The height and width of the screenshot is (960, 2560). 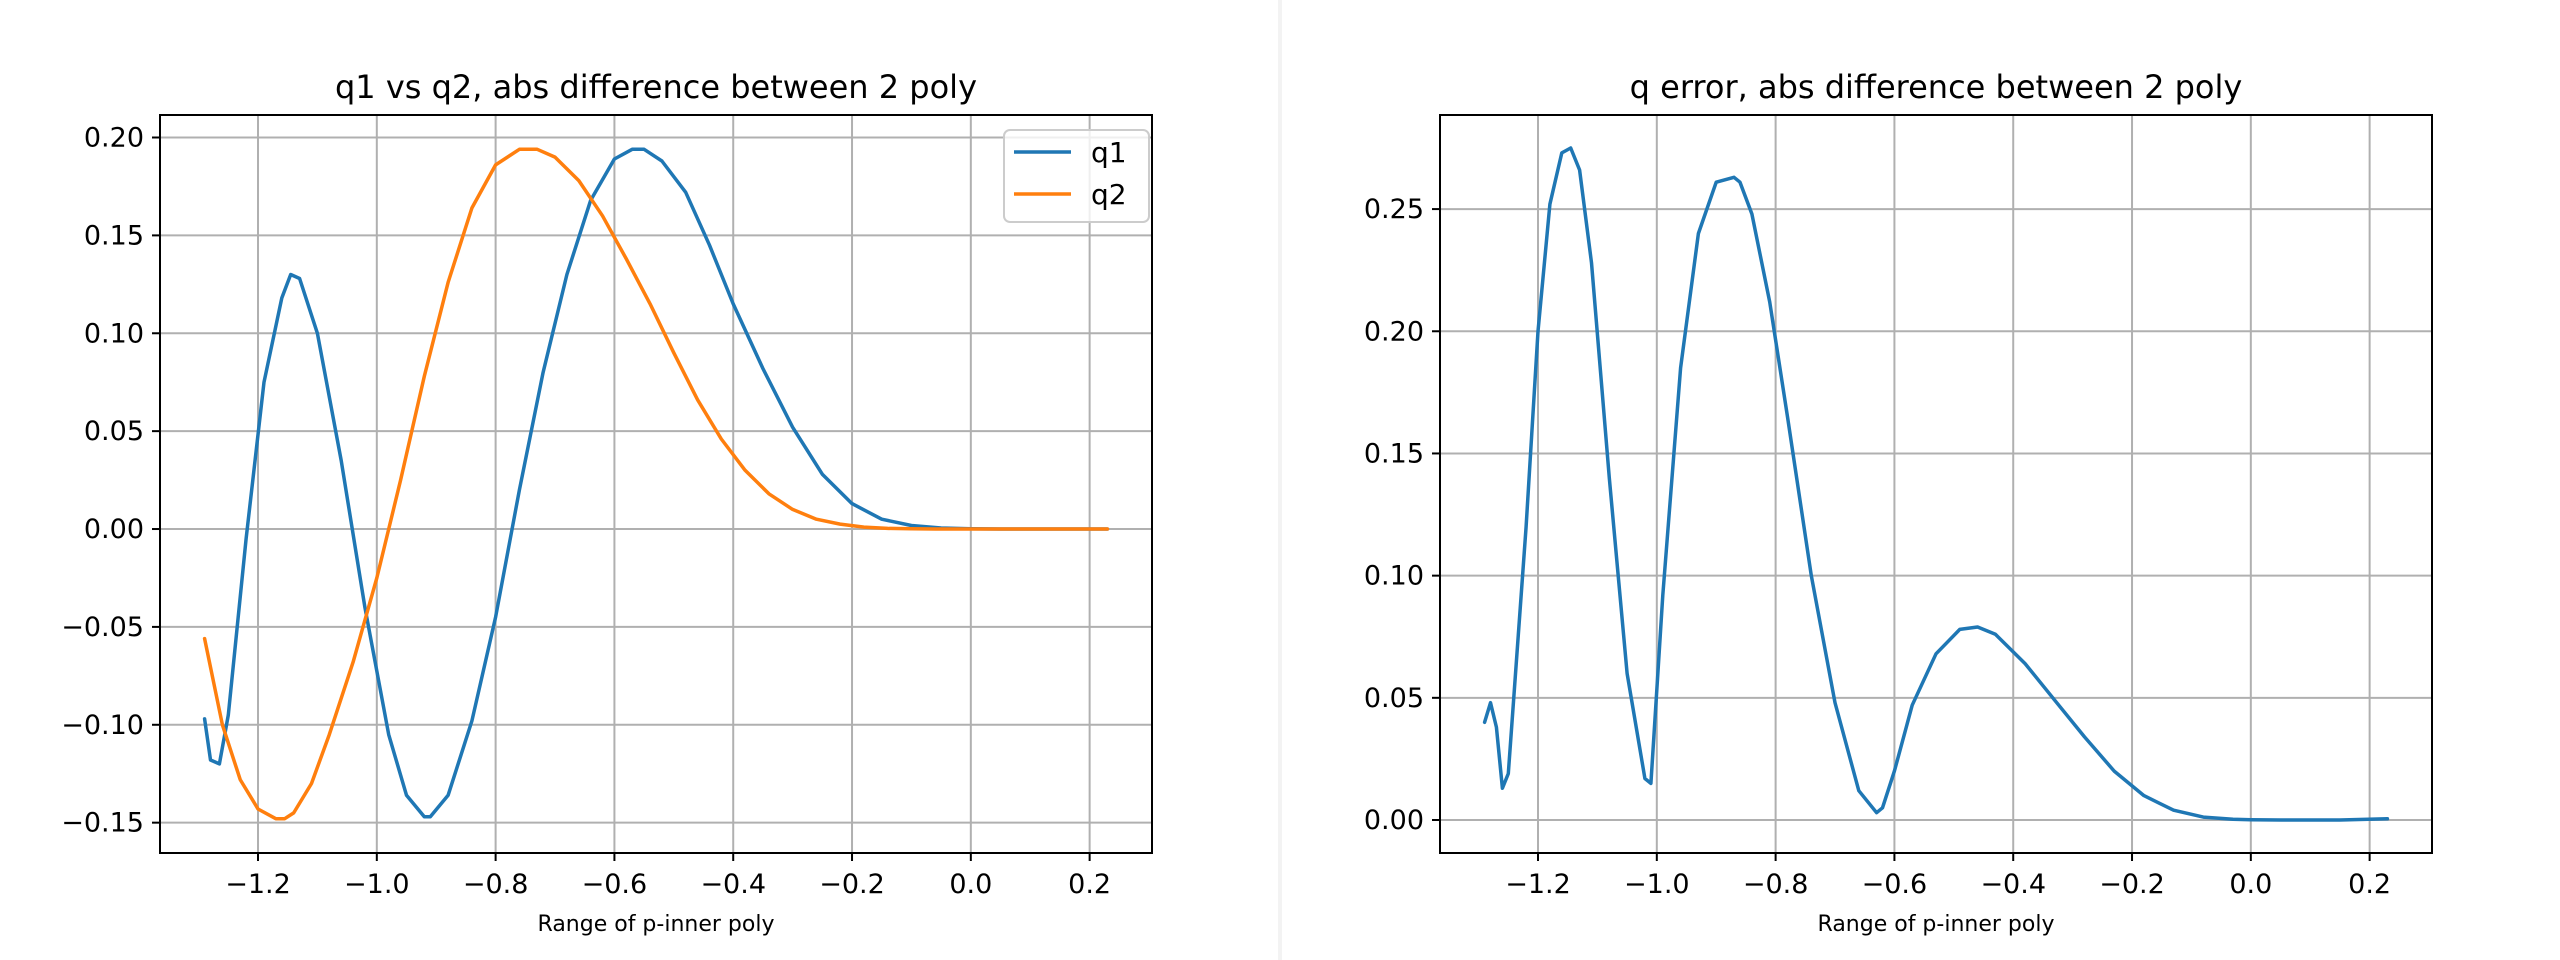 I want to click on y-ticks: 0.00 0.05 0.10 0.15 0.20 0.25, so click(x=1402, y=515).